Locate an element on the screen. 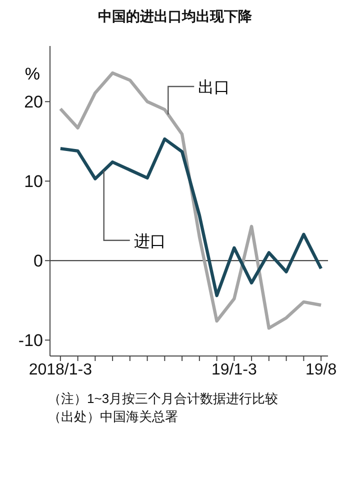  y-tick-label: 10 is located at coordinates (33, 182).